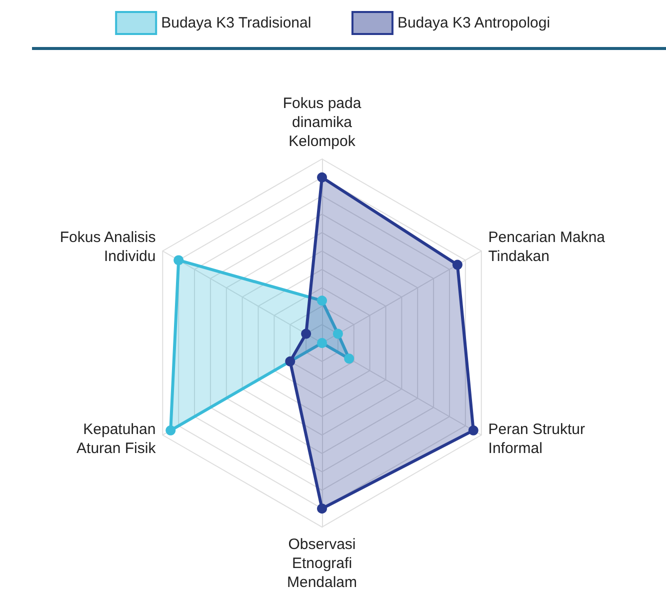  I want to click on legend-label: Budaya K3 Antropologi, so click(473, 23).